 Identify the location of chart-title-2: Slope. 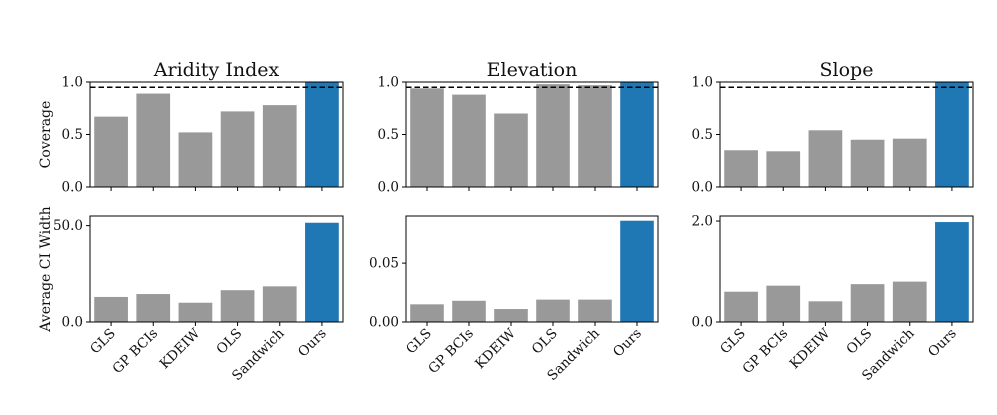
(847, 70).